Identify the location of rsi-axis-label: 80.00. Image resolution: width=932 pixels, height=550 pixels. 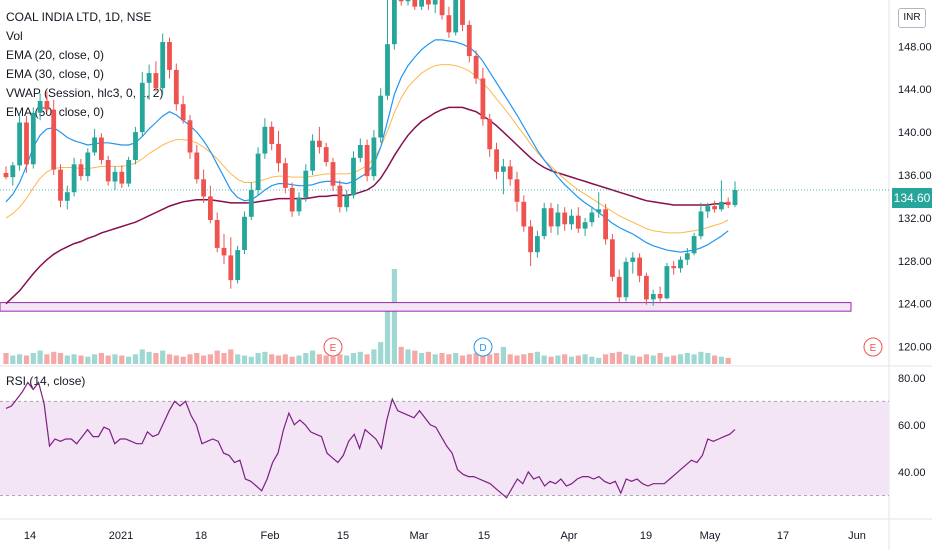
(912, 379).